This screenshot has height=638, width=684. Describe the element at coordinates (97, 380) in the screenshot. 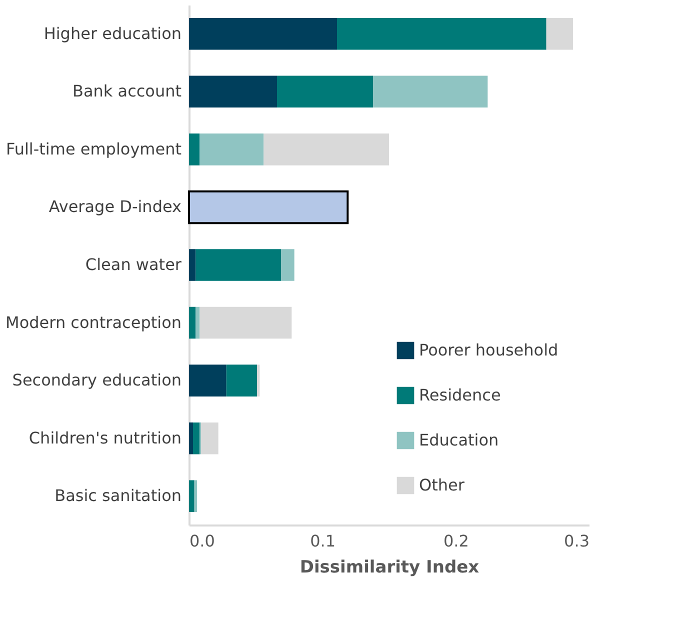

I see `y-tick-label: Secondary education` at that location.